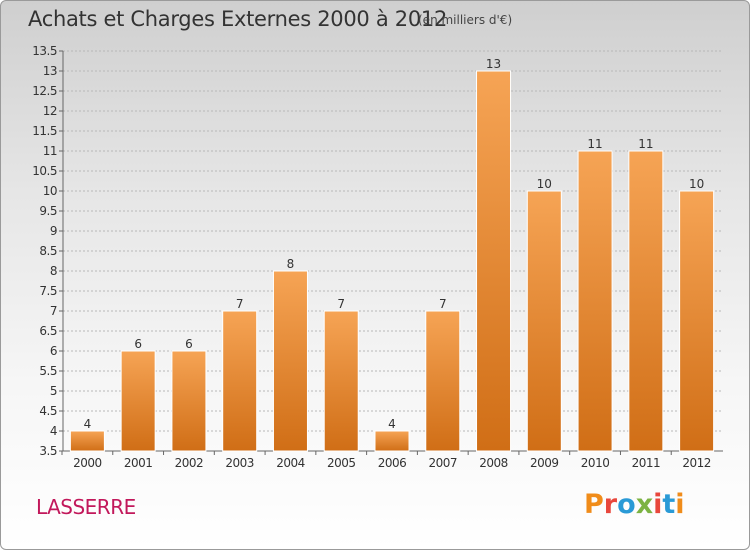 This screenshot has width=750, height=550. Describe the element at coordinates (493, 64) in the screenshot. I see `data-label: 13` at that location.